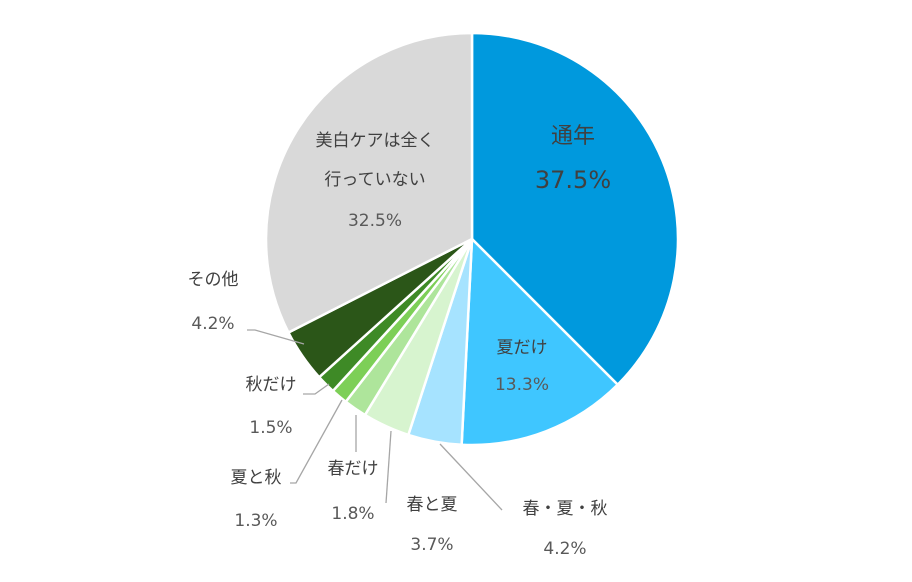  What do you see at coordinates (375, 221) in the screenshot?
I see `slice-value-label-8: 32.5%` at bounding box center [375, 221].